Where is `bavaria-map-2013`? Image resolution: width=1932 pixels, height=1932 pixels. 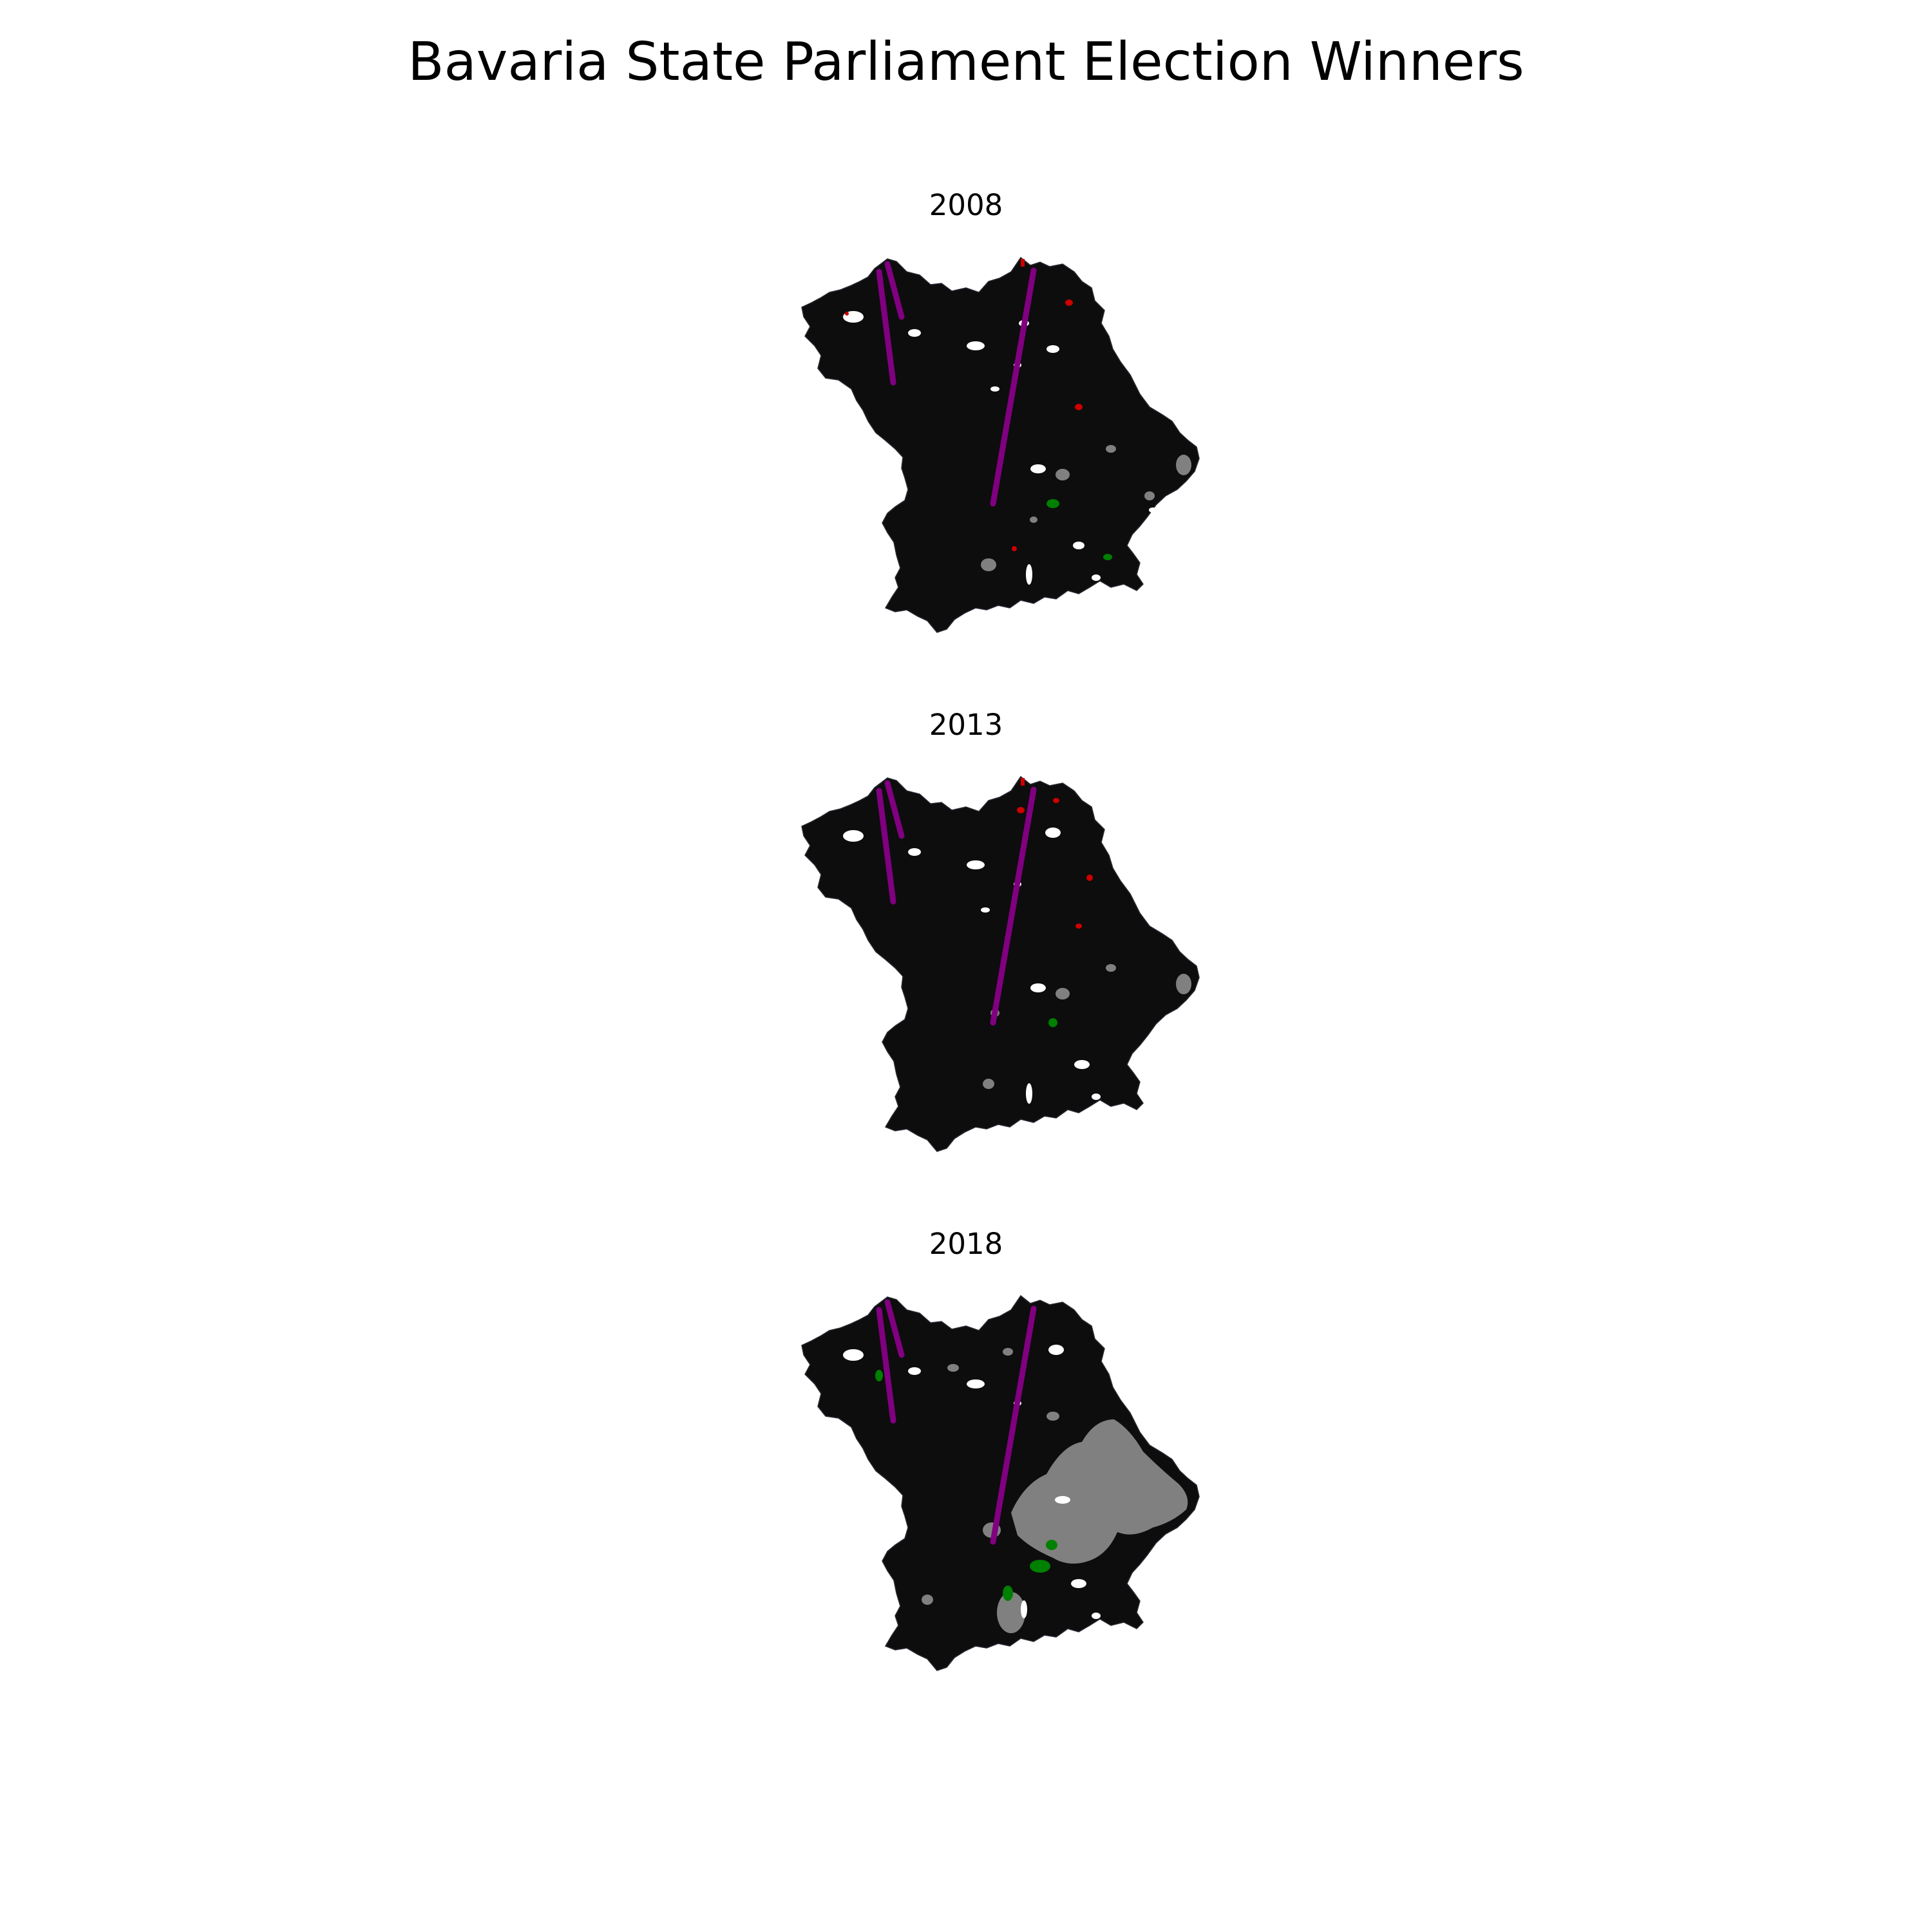 bavaria-map-2013 is located at coordinates (1001, 964).